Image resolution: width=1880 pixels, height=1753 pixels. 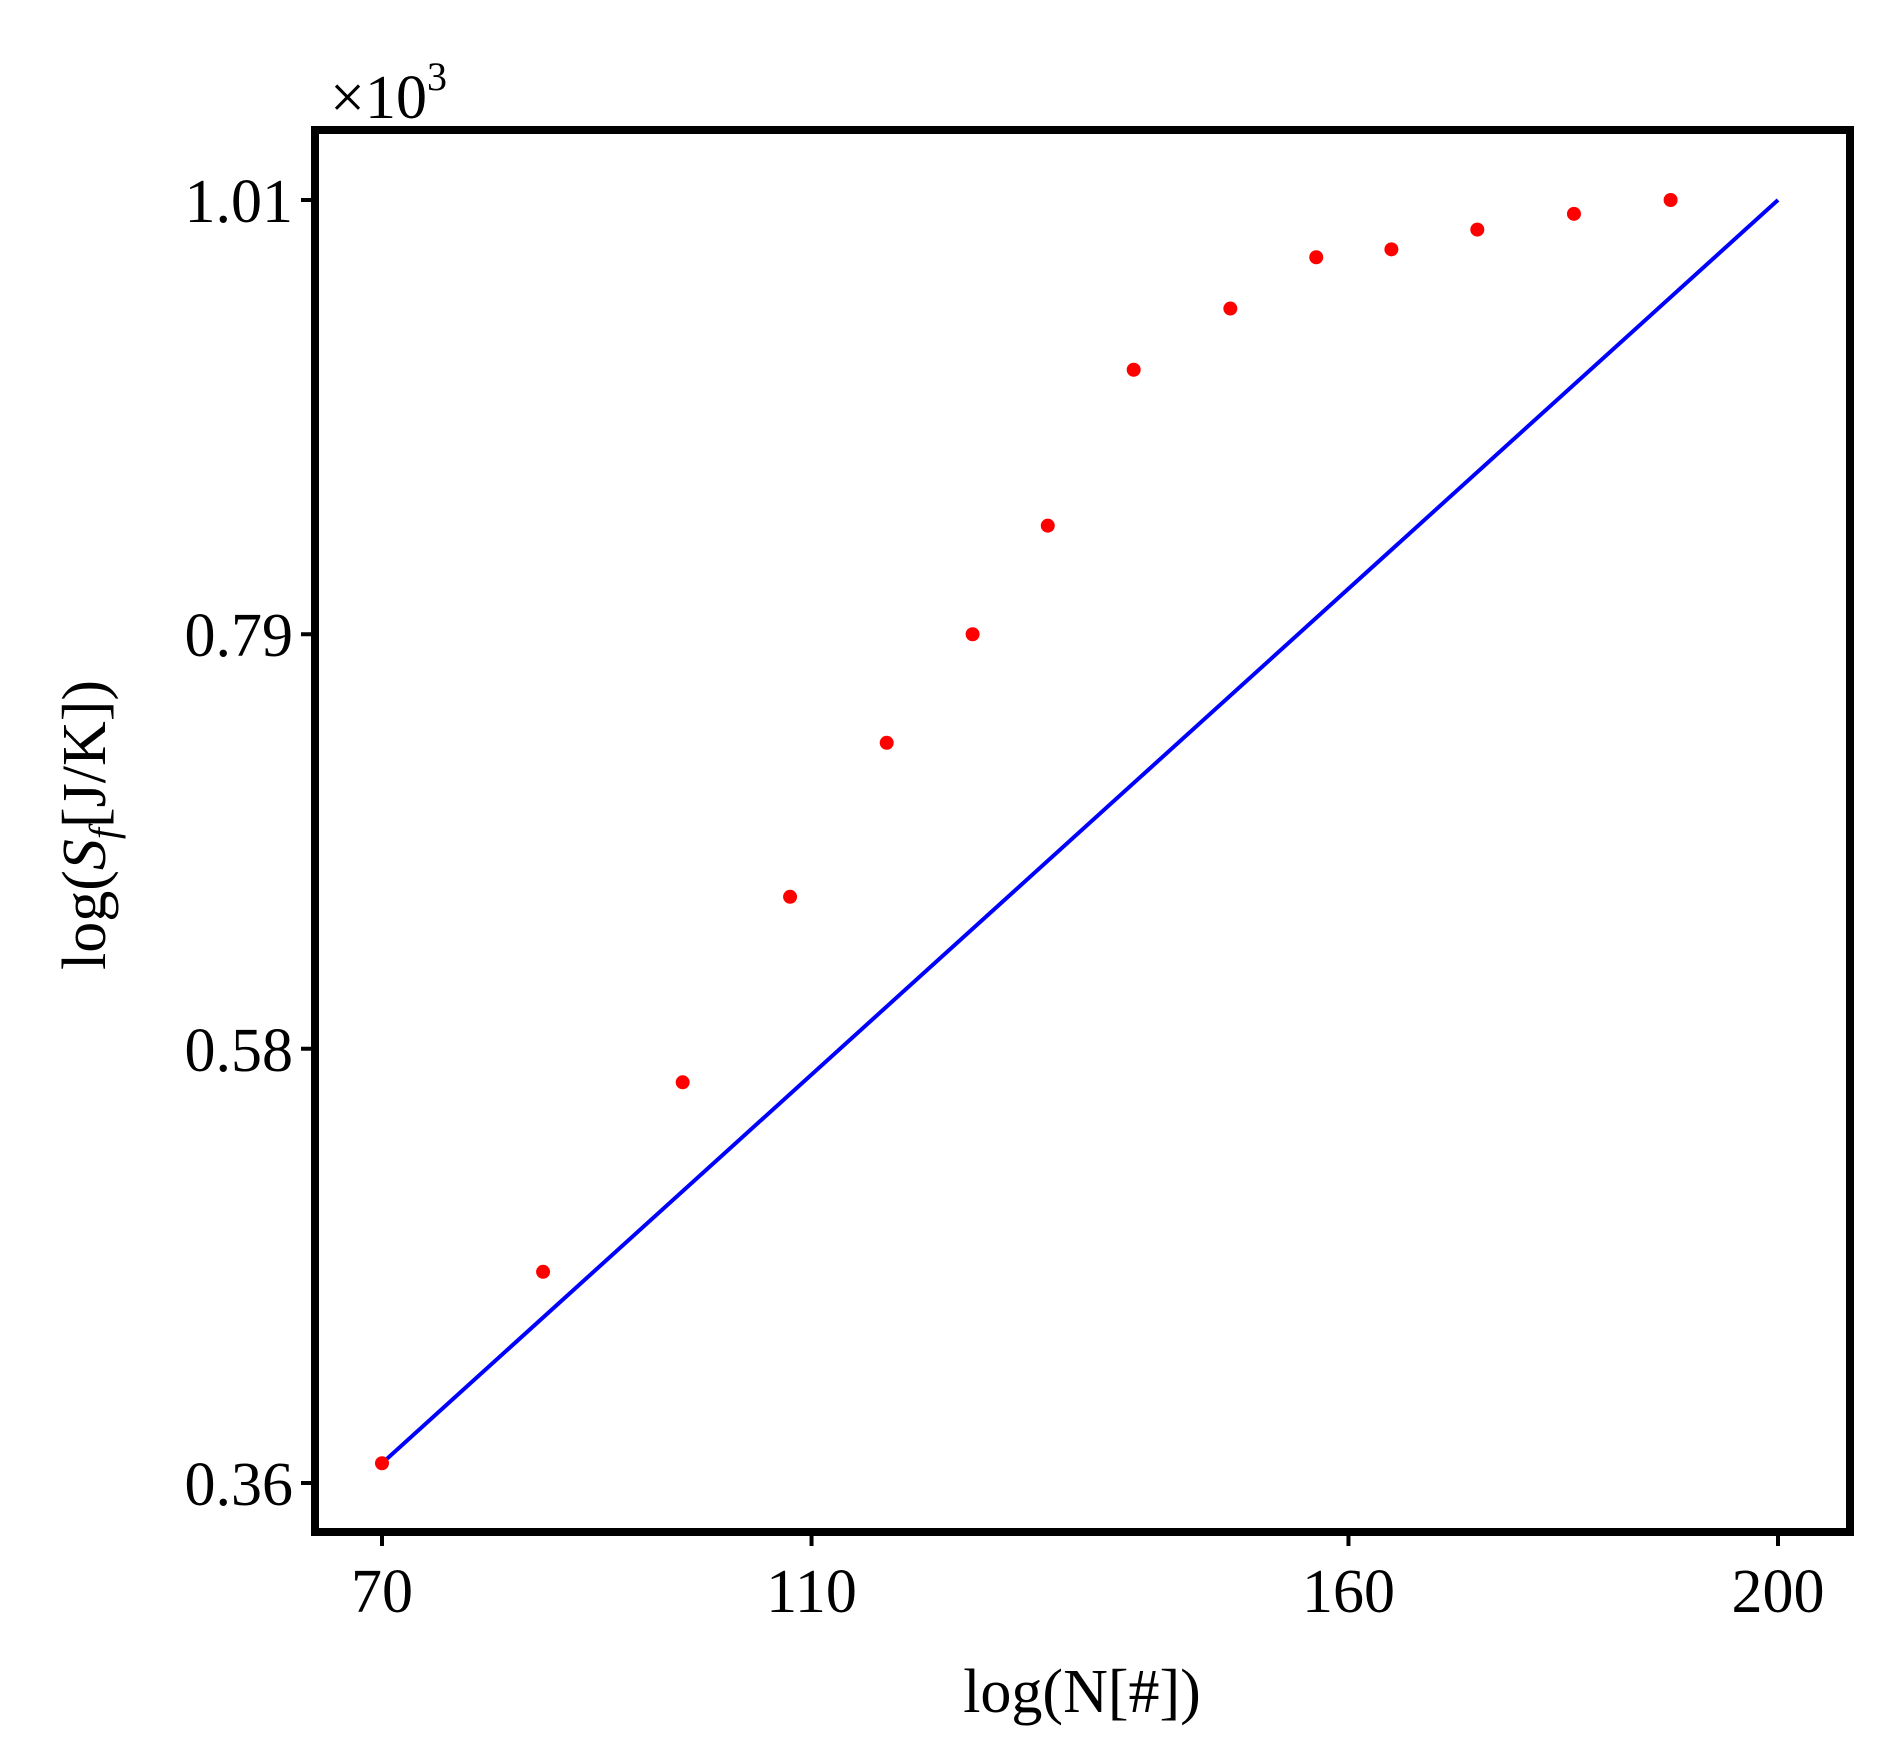 What do you see at coordinates (1088, 1579) in the screenshot?
I see `x-axis-ticks: 70 110 160 200` at bounding box center [1088, 1579].